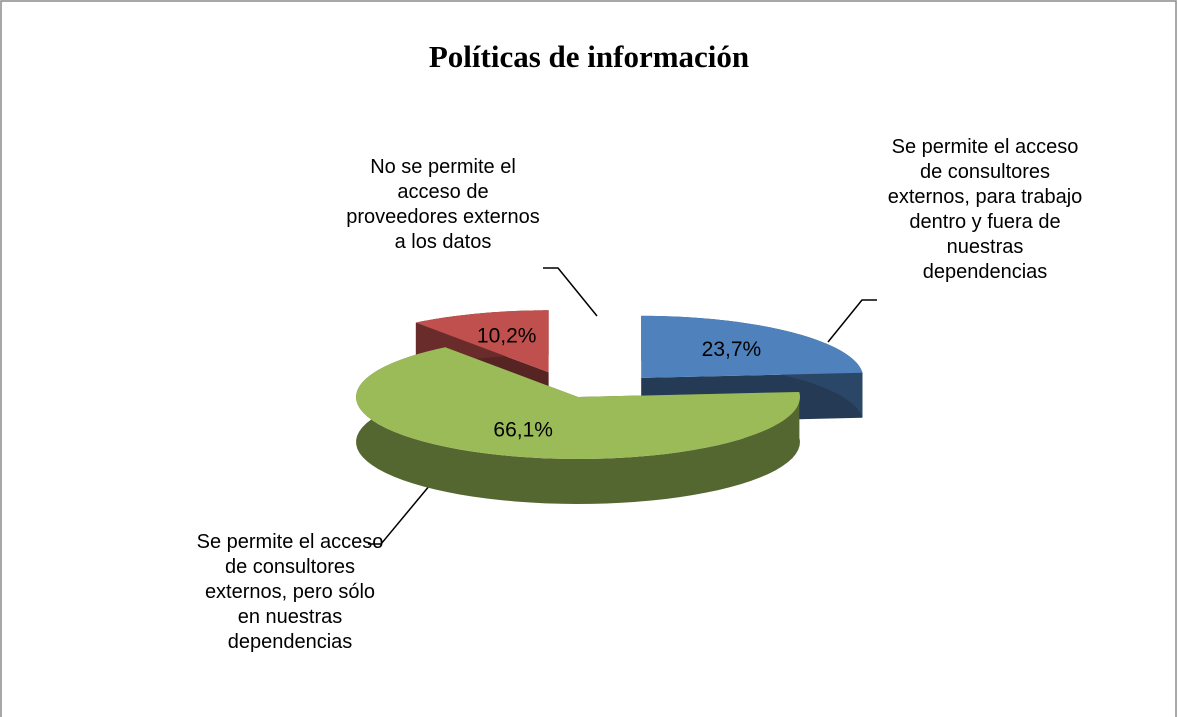 Image resolution: width=1178 pixels, height=717 pixels. I want to click on slice-wall, so click(578, 425).